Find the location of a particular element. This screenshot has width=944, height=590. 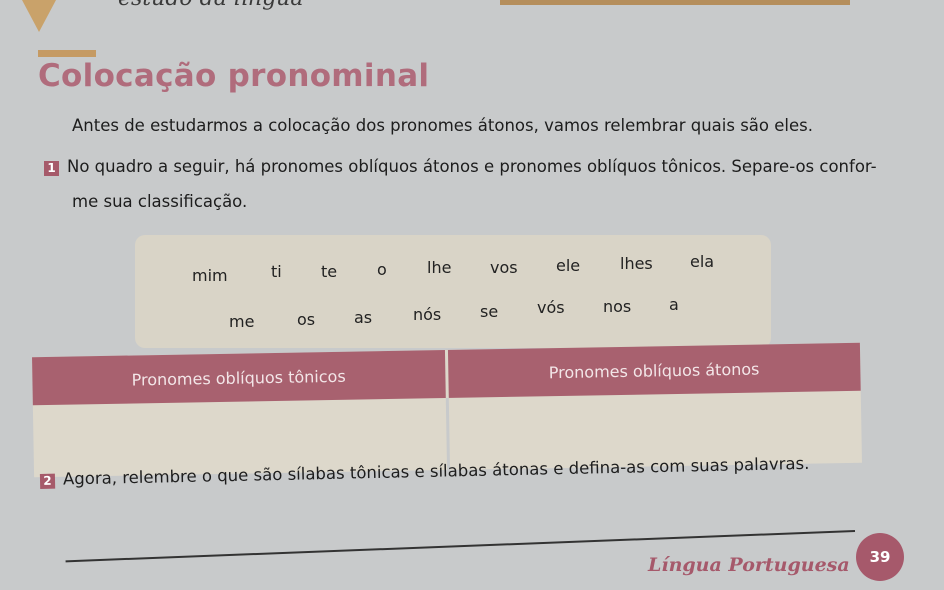

title-accent is located at coordinates (67, 53).